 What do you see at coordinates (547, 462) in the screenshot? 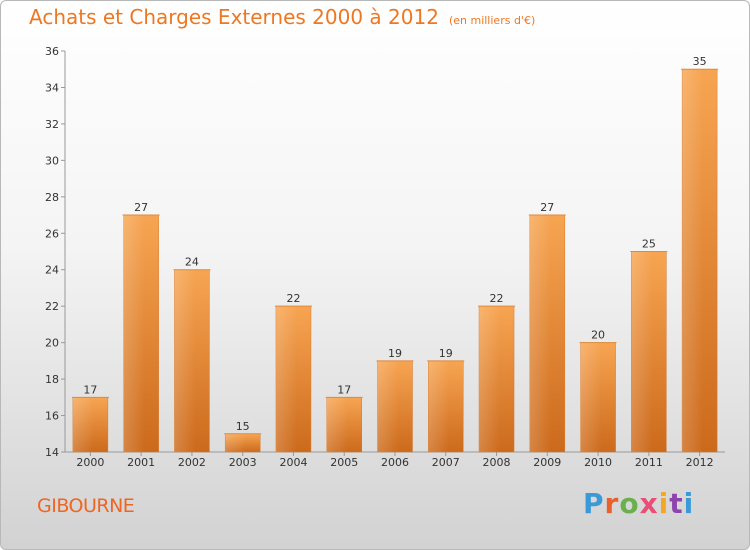
I see `x-tick-label: 2009` at bounding box center [547, 462].